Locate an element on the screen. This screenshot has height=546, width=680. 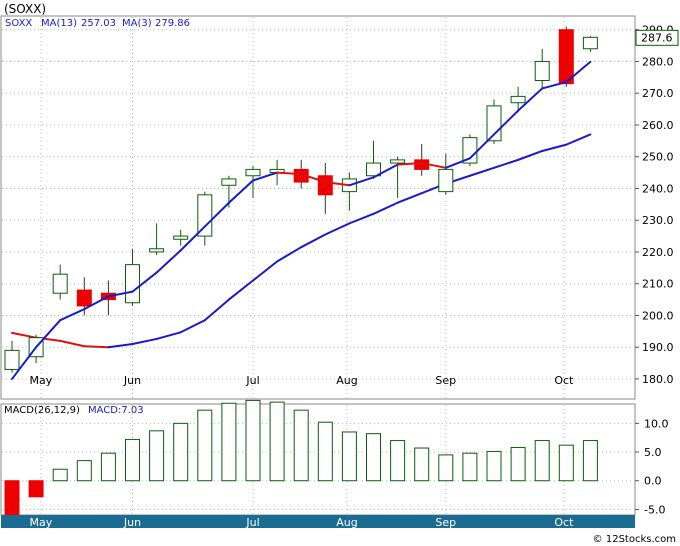
legend-ma-short-value: 279.86 is located at coordinates (172, 23).